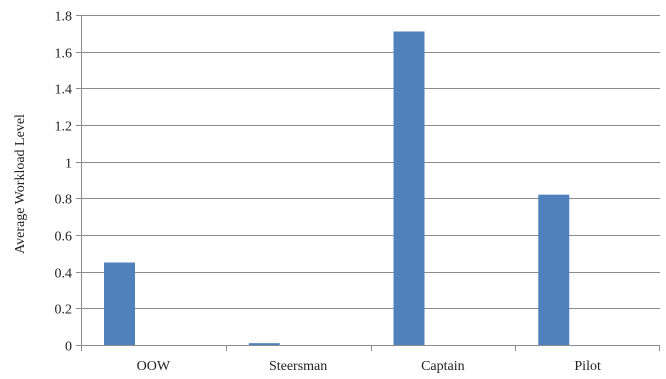 This screenshot has width=666, height=379. Describe the element at coordinates (68, 164) in the screenshot. I see `y-tick-label: 1` at that location.